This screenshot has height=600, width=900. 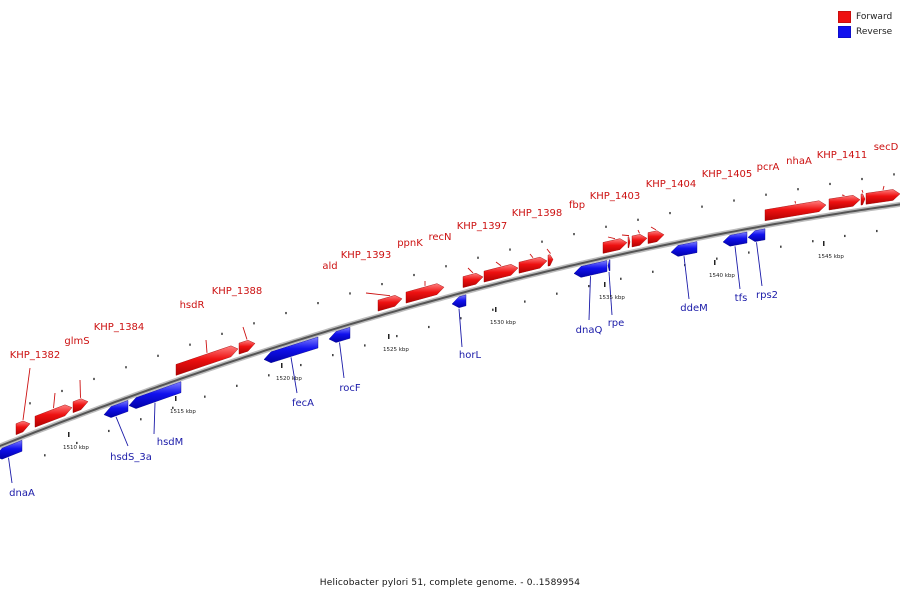 What do you see at coordinates (795, 211) in the screenshot?
I see `gene-arrow-pcrA` at bounding box center [795, 211].